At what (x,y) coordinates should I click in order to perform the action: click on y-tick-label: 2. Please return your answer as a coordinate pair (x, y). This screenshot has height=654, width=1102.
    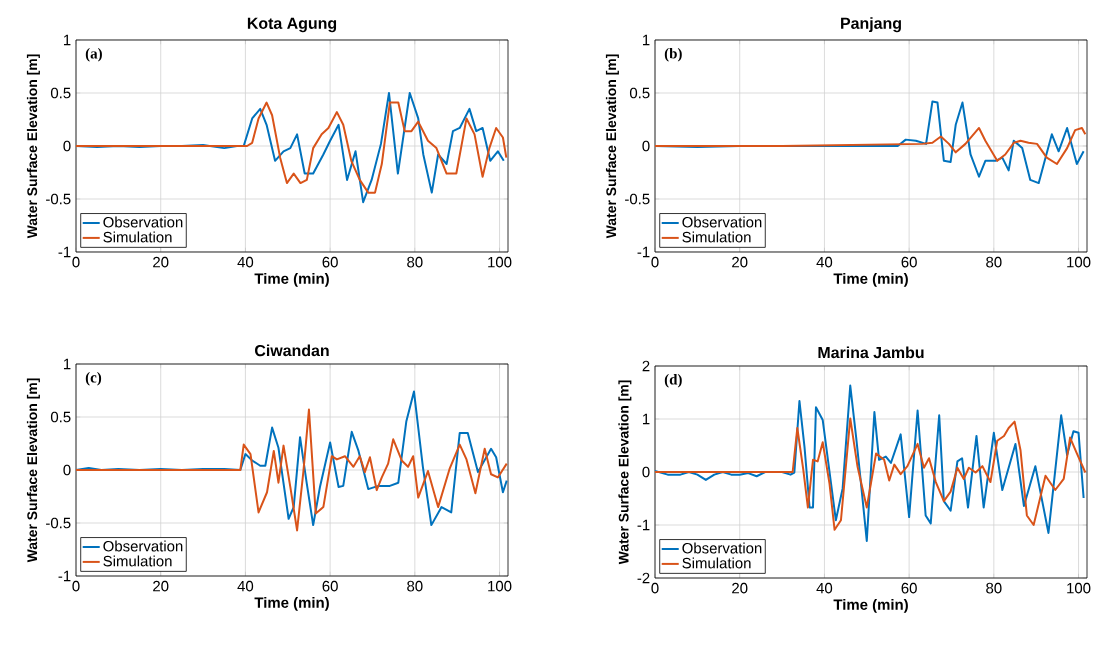
    Looking at the image, I should click on (646, 366).